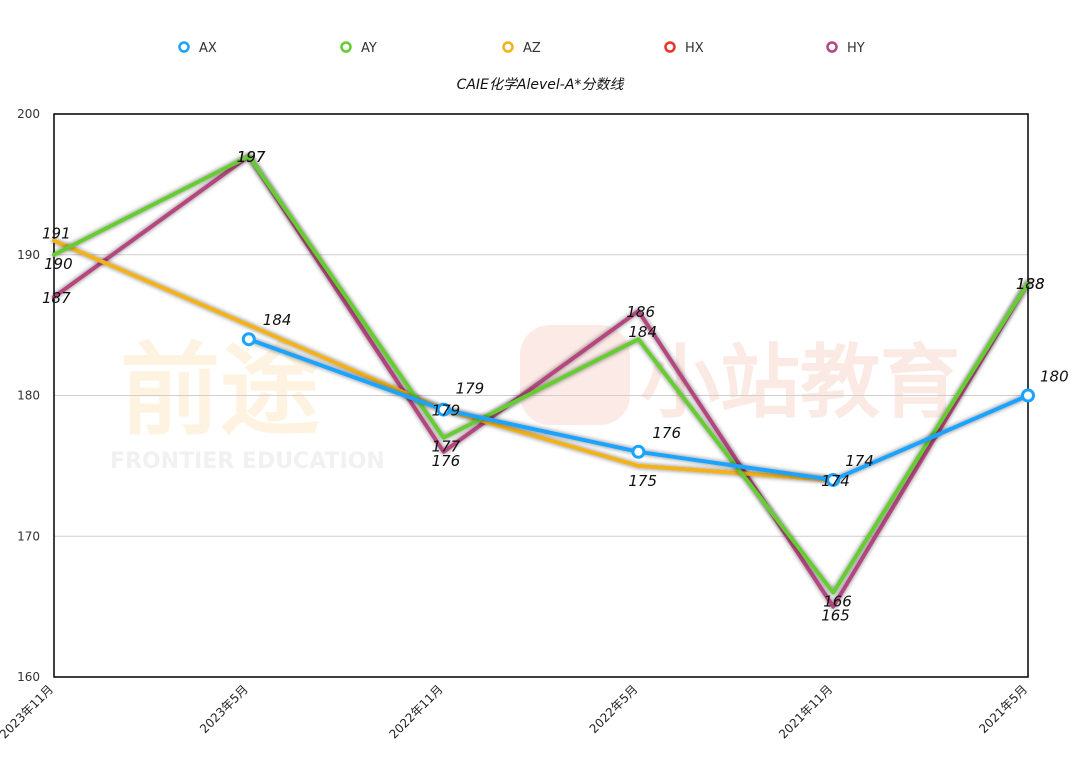 The width and height of the screenshot is (1080, 761). I want to click on legend: AX AY AZ HX HY, so click(521, 48).